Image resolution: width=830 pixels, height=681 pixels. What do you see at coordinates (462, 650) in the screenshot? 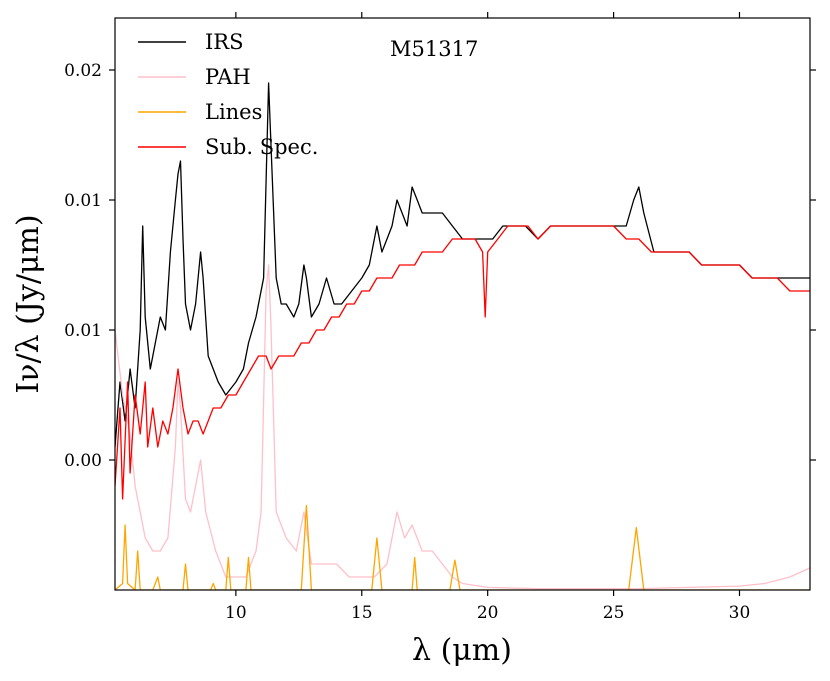
I see `x-axis-label: λ (μm)` at bounding box center [462, 650].